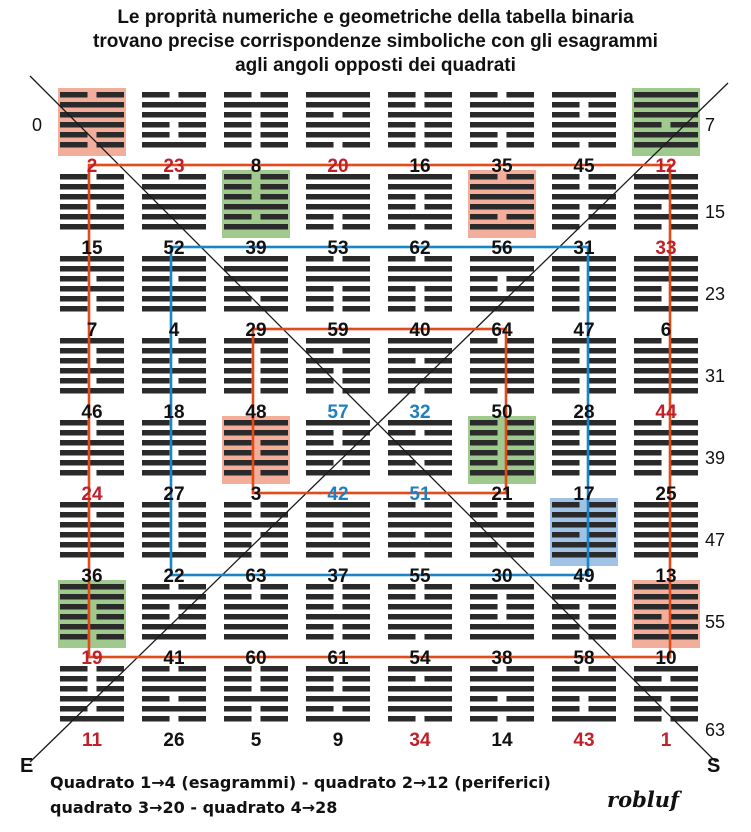 The width and height of the screenshot is (751, 832). I want to click on side-label: 7, so click(710, 125).